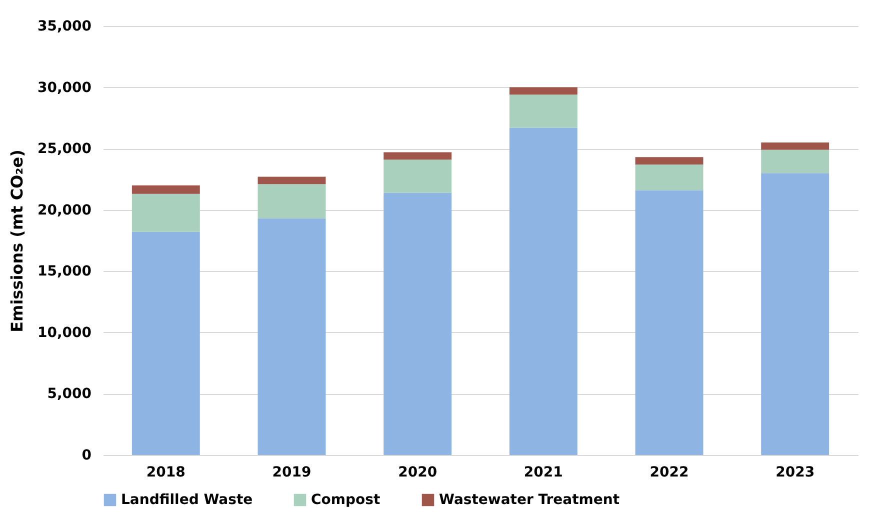 This screenshot has width=879, height=522. Describe the element at coordinates (64, 272) in the screenshot. I see `y-tick-label: 15,000` at that location.